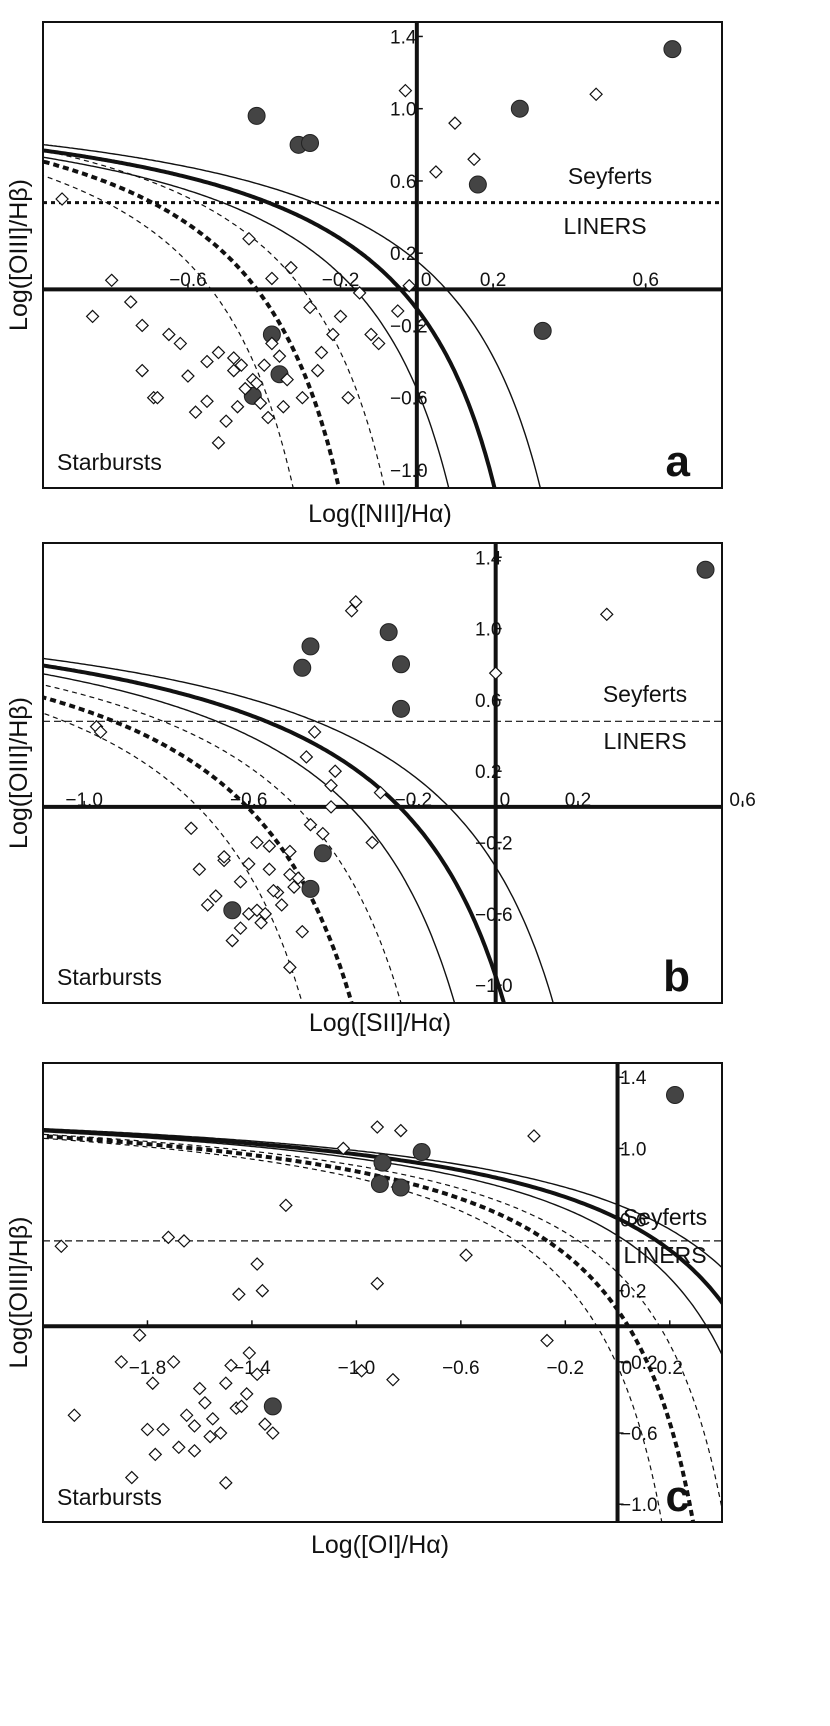  I want to click on panel-letter: a, so click(678, 461).